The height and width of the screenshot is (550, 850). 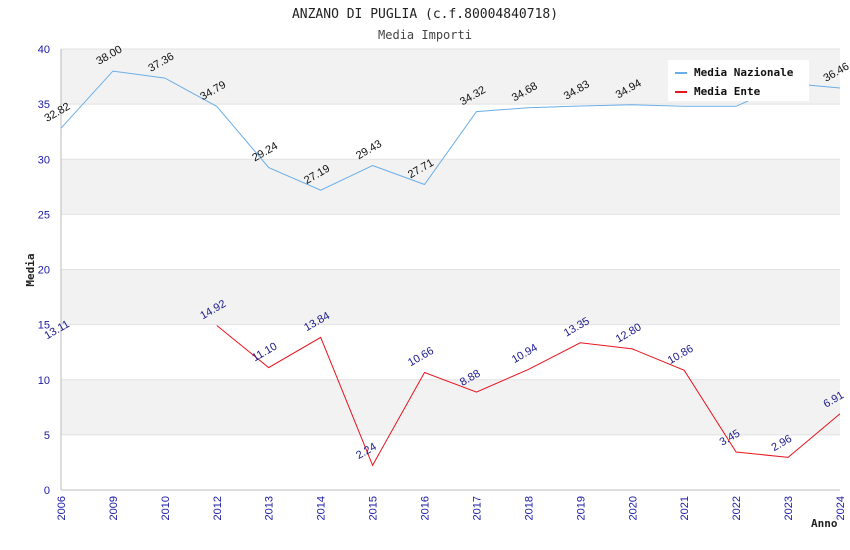 I want to click on x-tick-label: 2017, so click(x=477, y=508).